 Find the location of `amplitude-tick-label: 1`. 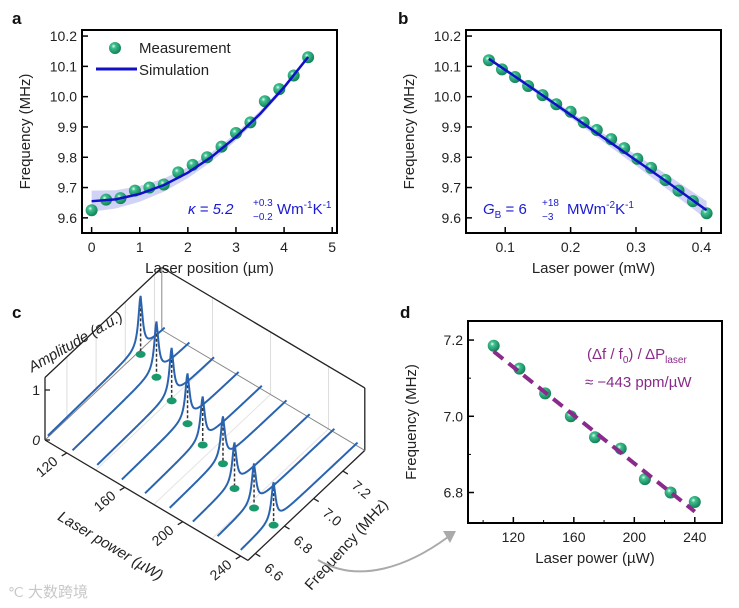

amplitude-tick-label: 1 is located at coordinates (36, 390).